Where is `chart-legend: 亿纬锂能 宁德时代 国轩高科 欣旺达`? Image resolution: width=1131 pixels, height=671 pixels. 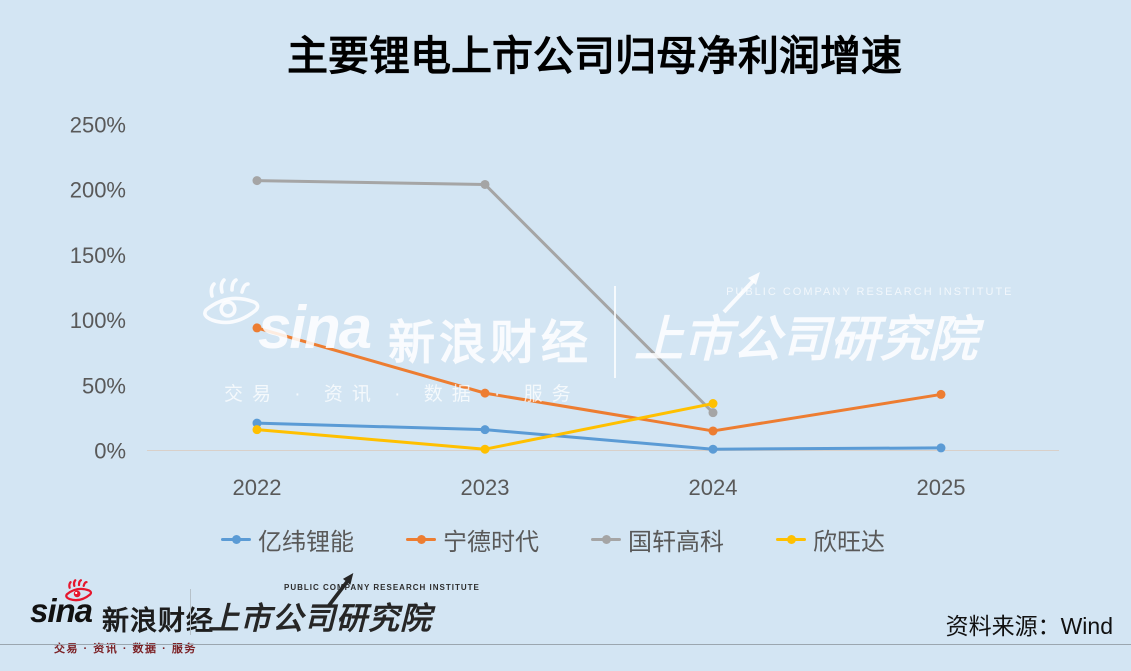 chart-legend: 亿纬锂能 宁德时代 国轩高科 欣旺达 is located at coordinates (553, 539).